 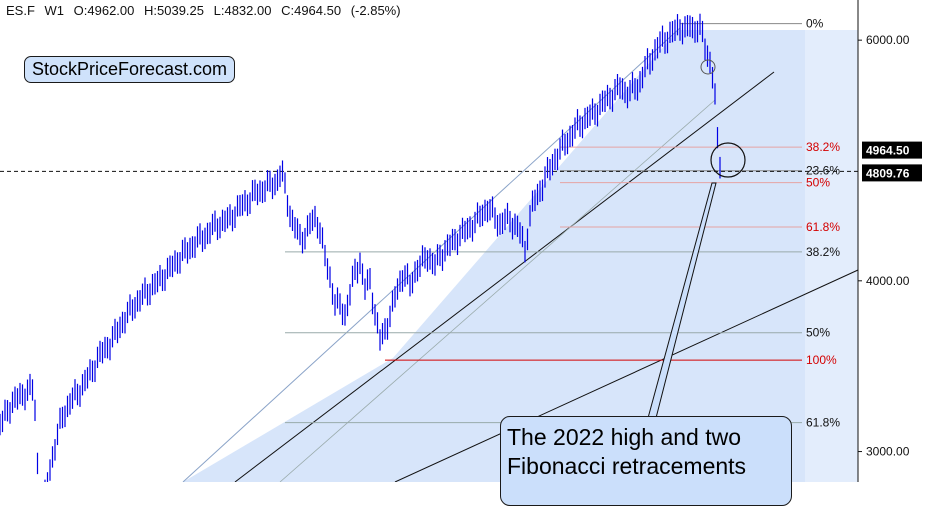 What do you see at coordinates (728, 160) in the screenshot?
I see `highlight-circle` at bounding box center [728, 160].